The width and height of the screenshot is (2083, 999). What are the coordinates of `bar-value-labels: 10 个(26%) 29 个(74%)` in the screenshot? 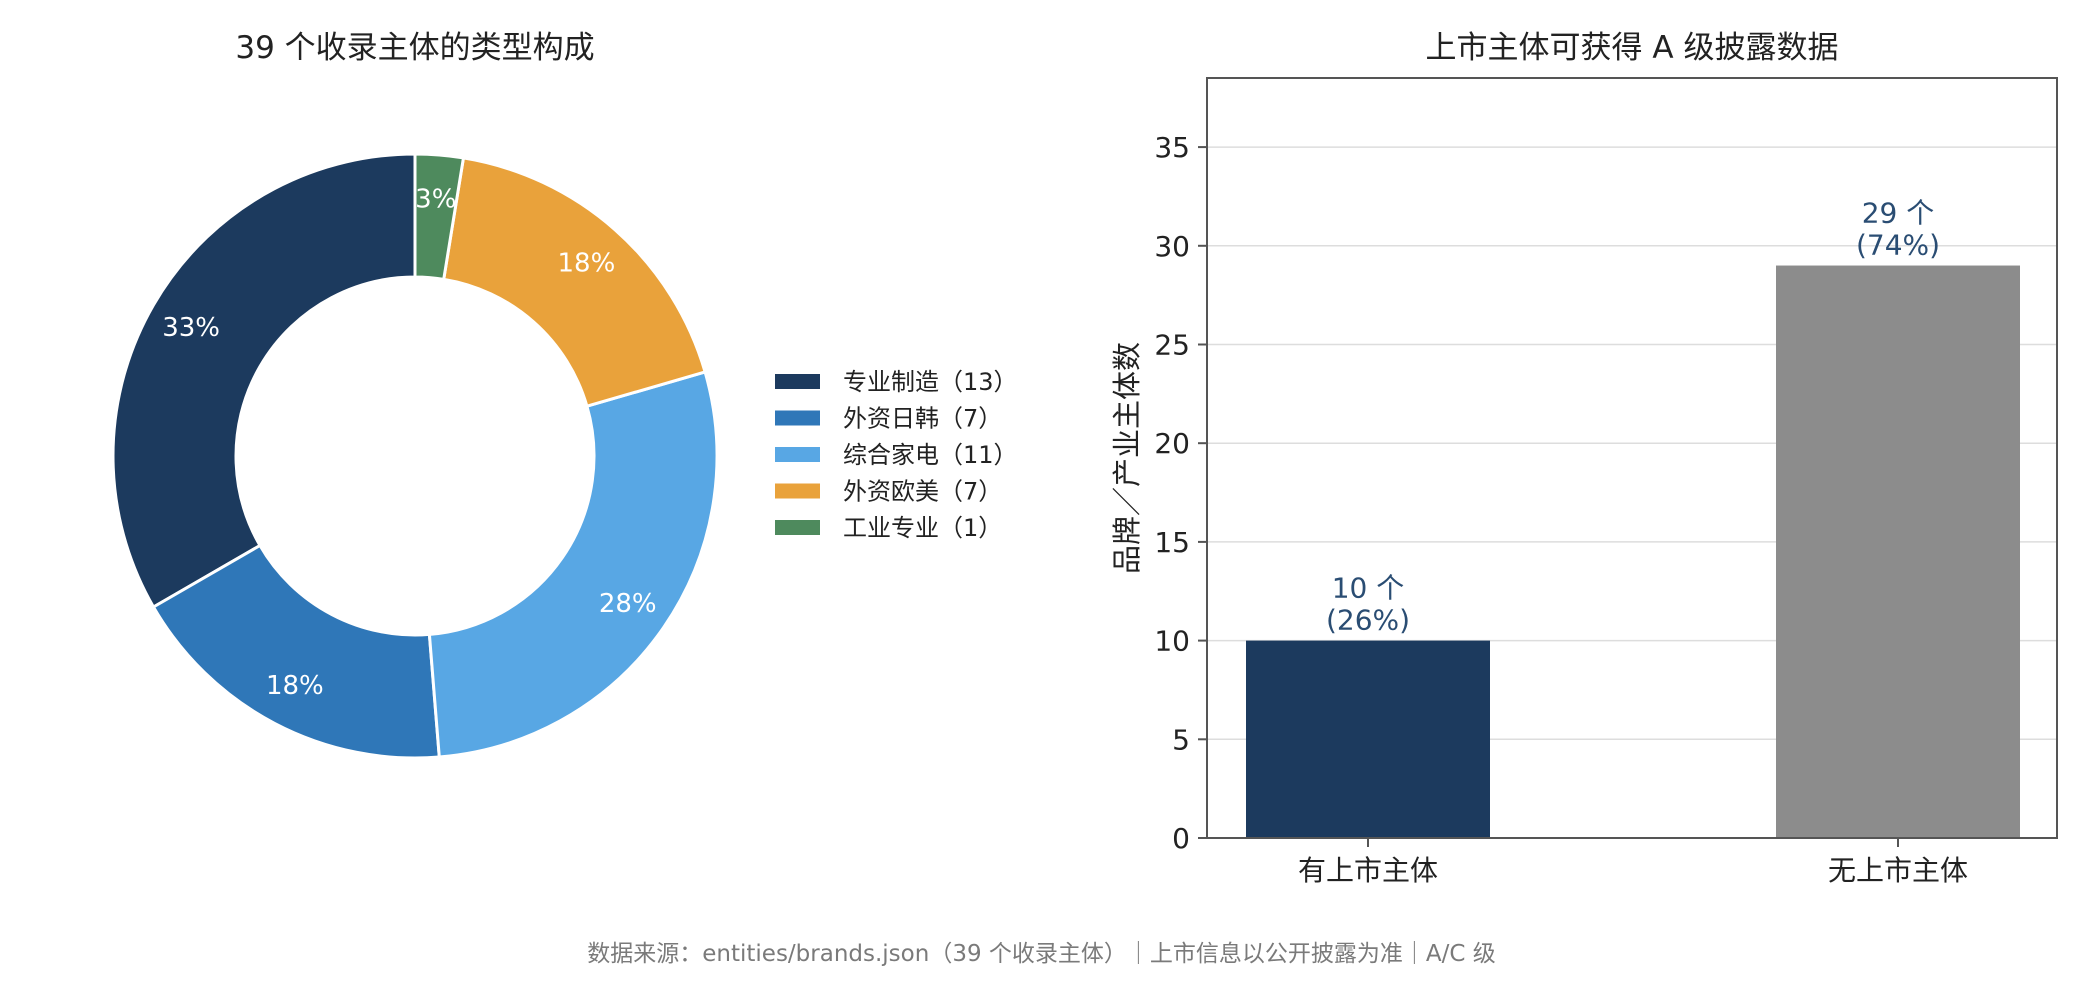 It's located at (1633, 417).